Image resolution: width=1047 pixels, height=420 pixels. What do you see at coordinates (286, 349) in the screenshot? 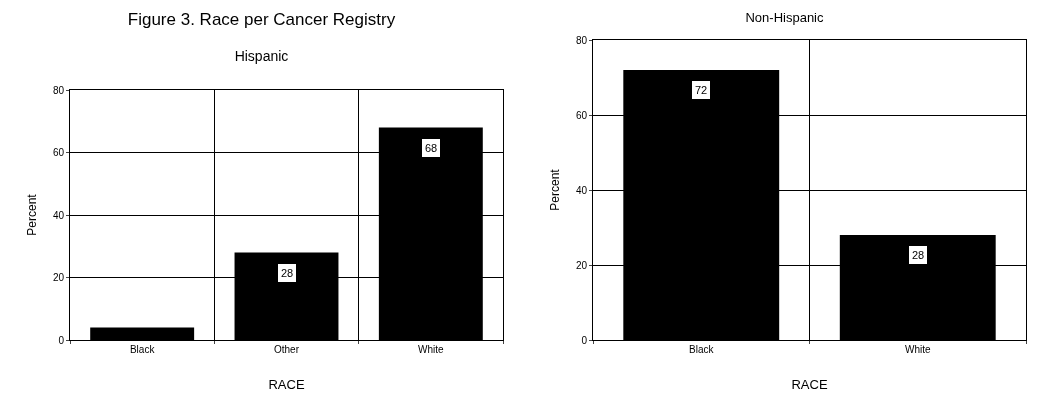
I see `x-tick-label: Other` at bounding box center [286, 349].